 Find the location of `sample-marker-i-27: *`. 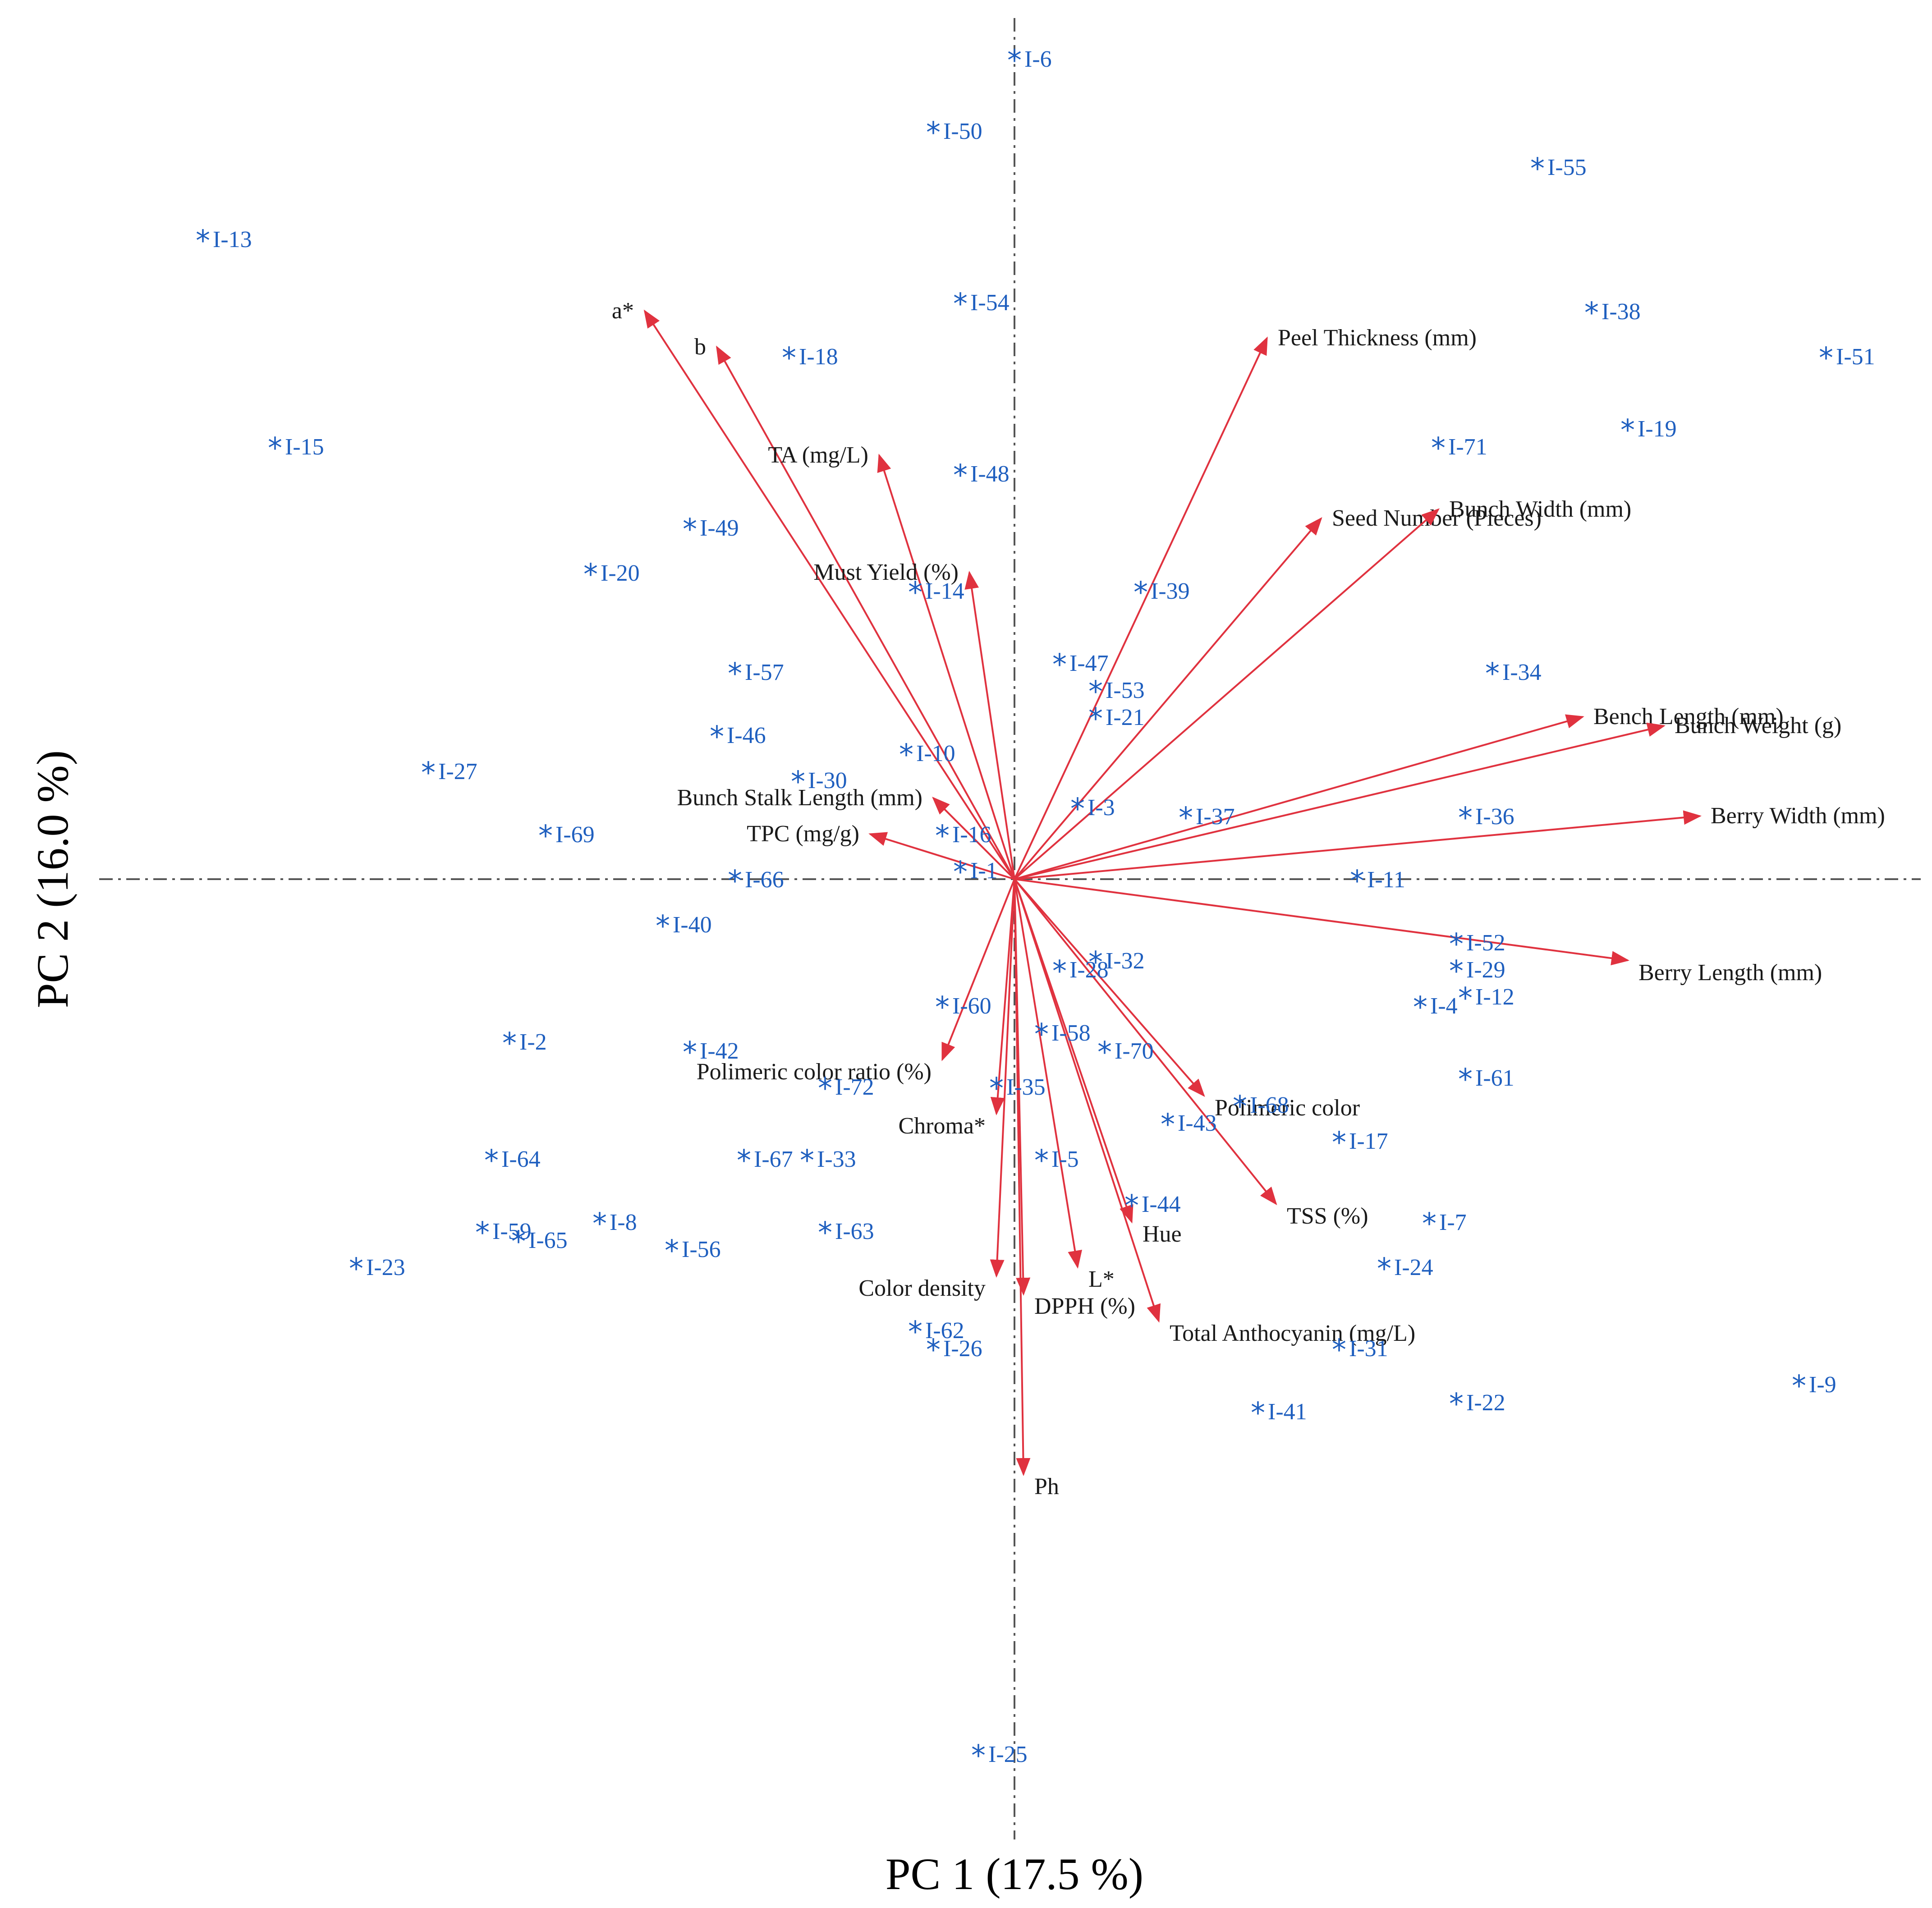

sample-marker-i-27: * is located at coordinates (428, 773).